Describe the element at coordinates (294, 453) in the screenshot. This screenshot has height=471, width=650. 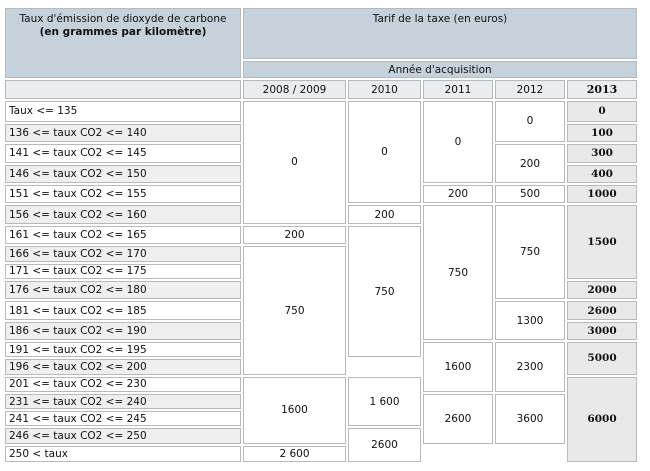
I see `tariff-cell: 2 600` at that location.